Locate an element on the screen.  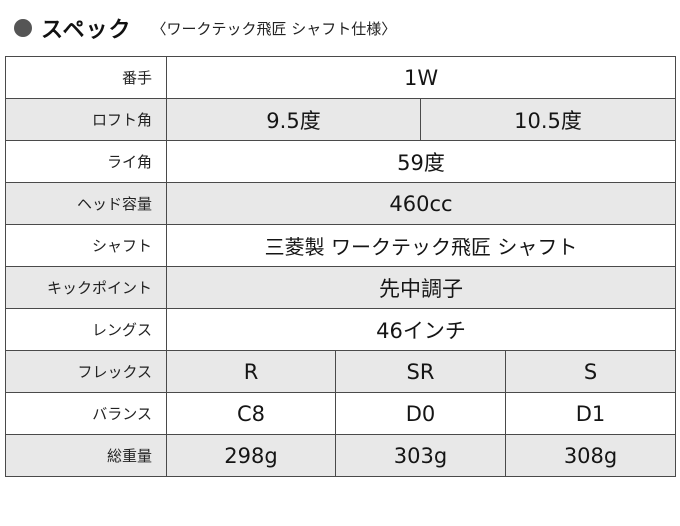
table-row-kickpoint: キックポイント 先中調子 is located at coordinates (341, 287).